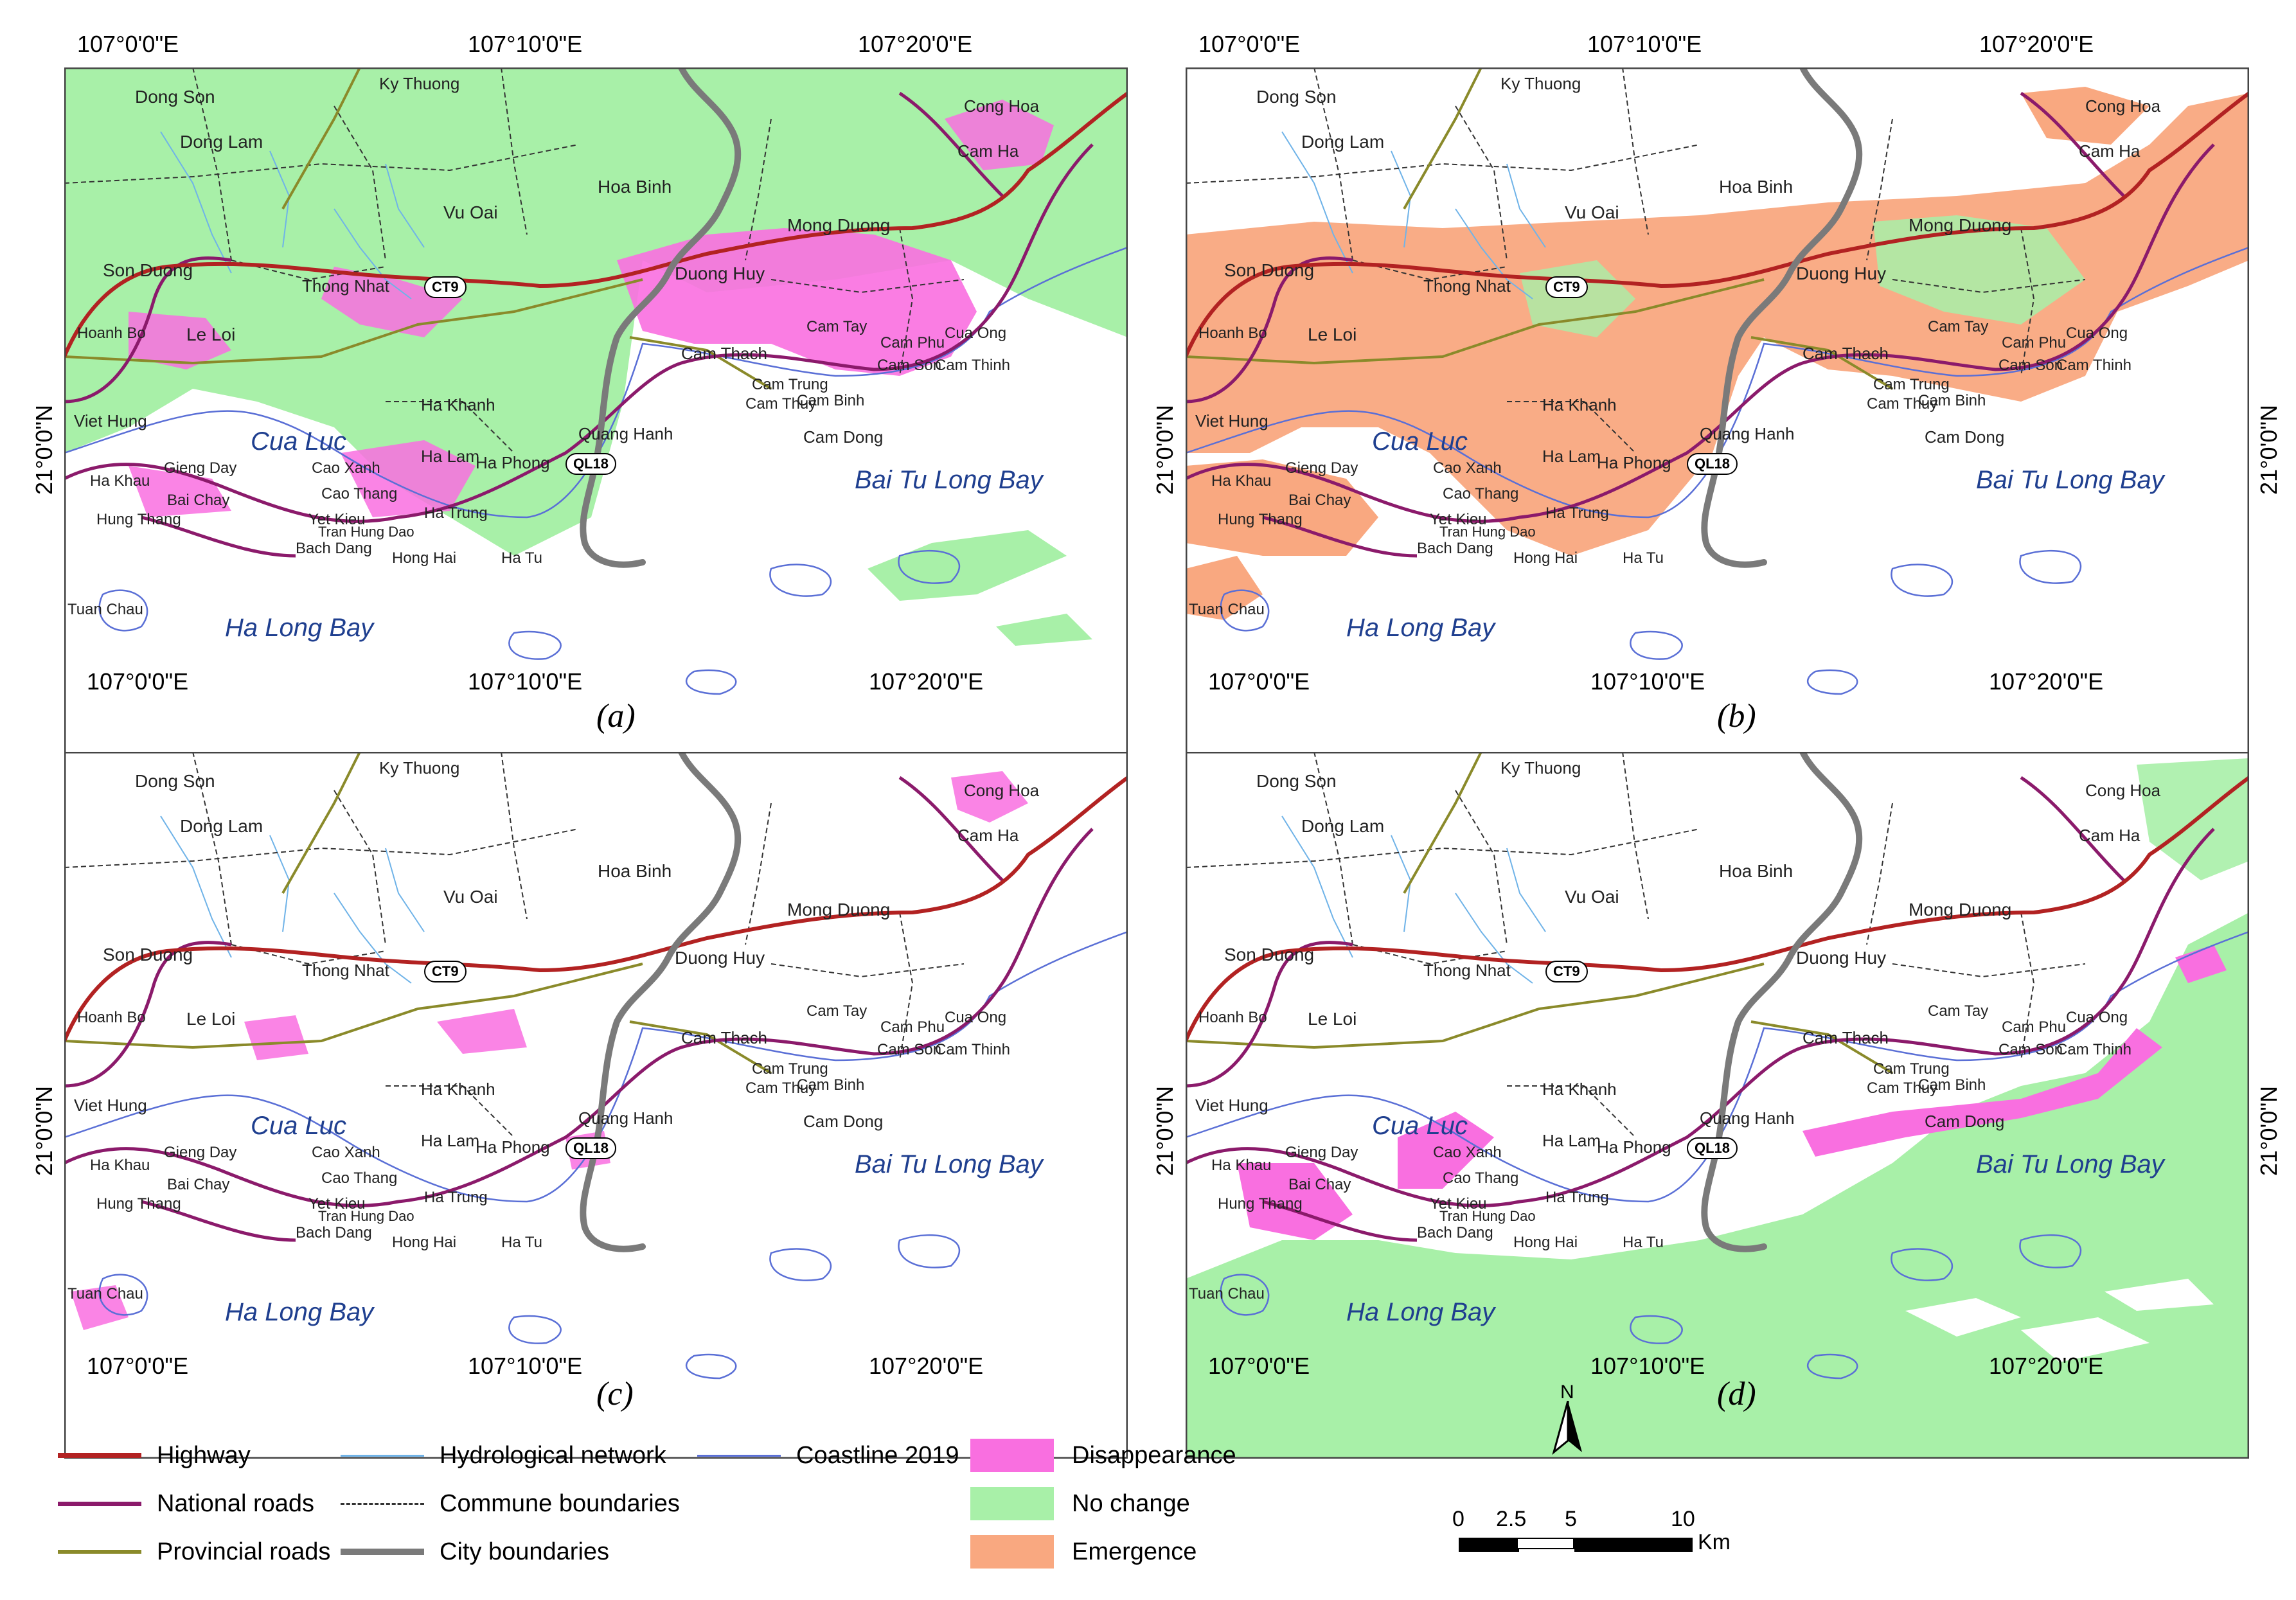  I want to click on place-label-le-loi: Le Loi, so click(1333, 1019).